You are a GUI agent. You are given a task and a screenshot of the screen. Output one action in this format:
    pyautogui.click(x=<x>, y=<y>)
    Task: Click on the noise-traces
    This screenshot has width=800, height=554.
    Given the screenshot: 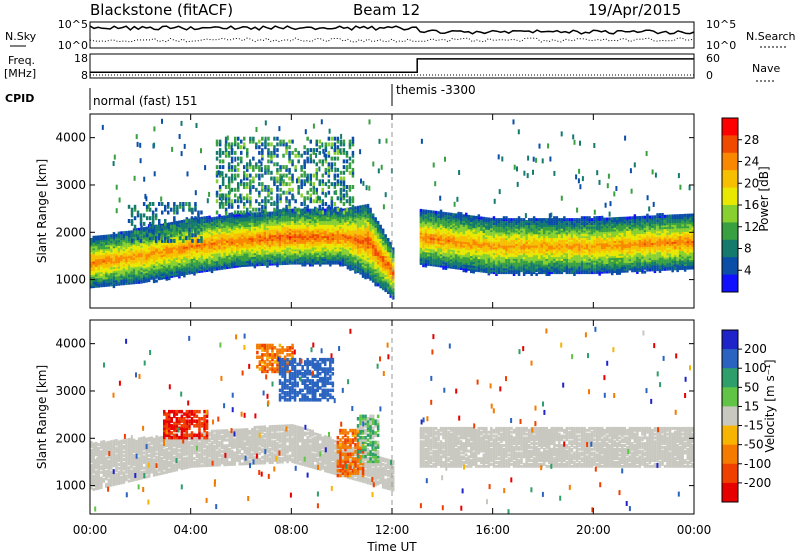 What is the action you would take?
    pyautogui.click(x=392, y=34)
    